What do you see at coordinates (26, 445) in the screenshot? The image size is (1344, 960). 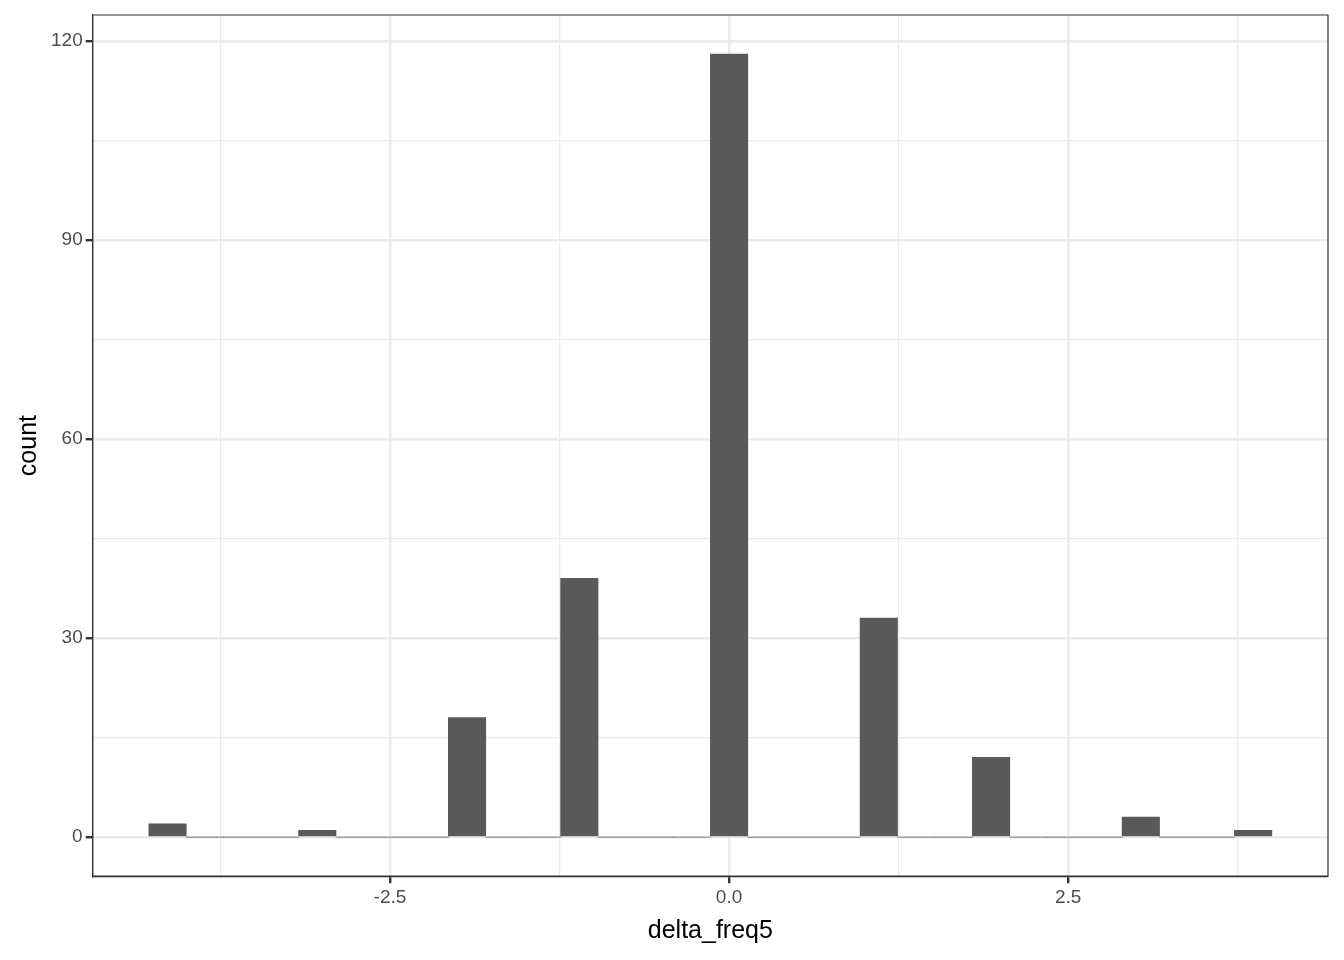 I see `y-axis-title: count` at bounding box center [26, 445].